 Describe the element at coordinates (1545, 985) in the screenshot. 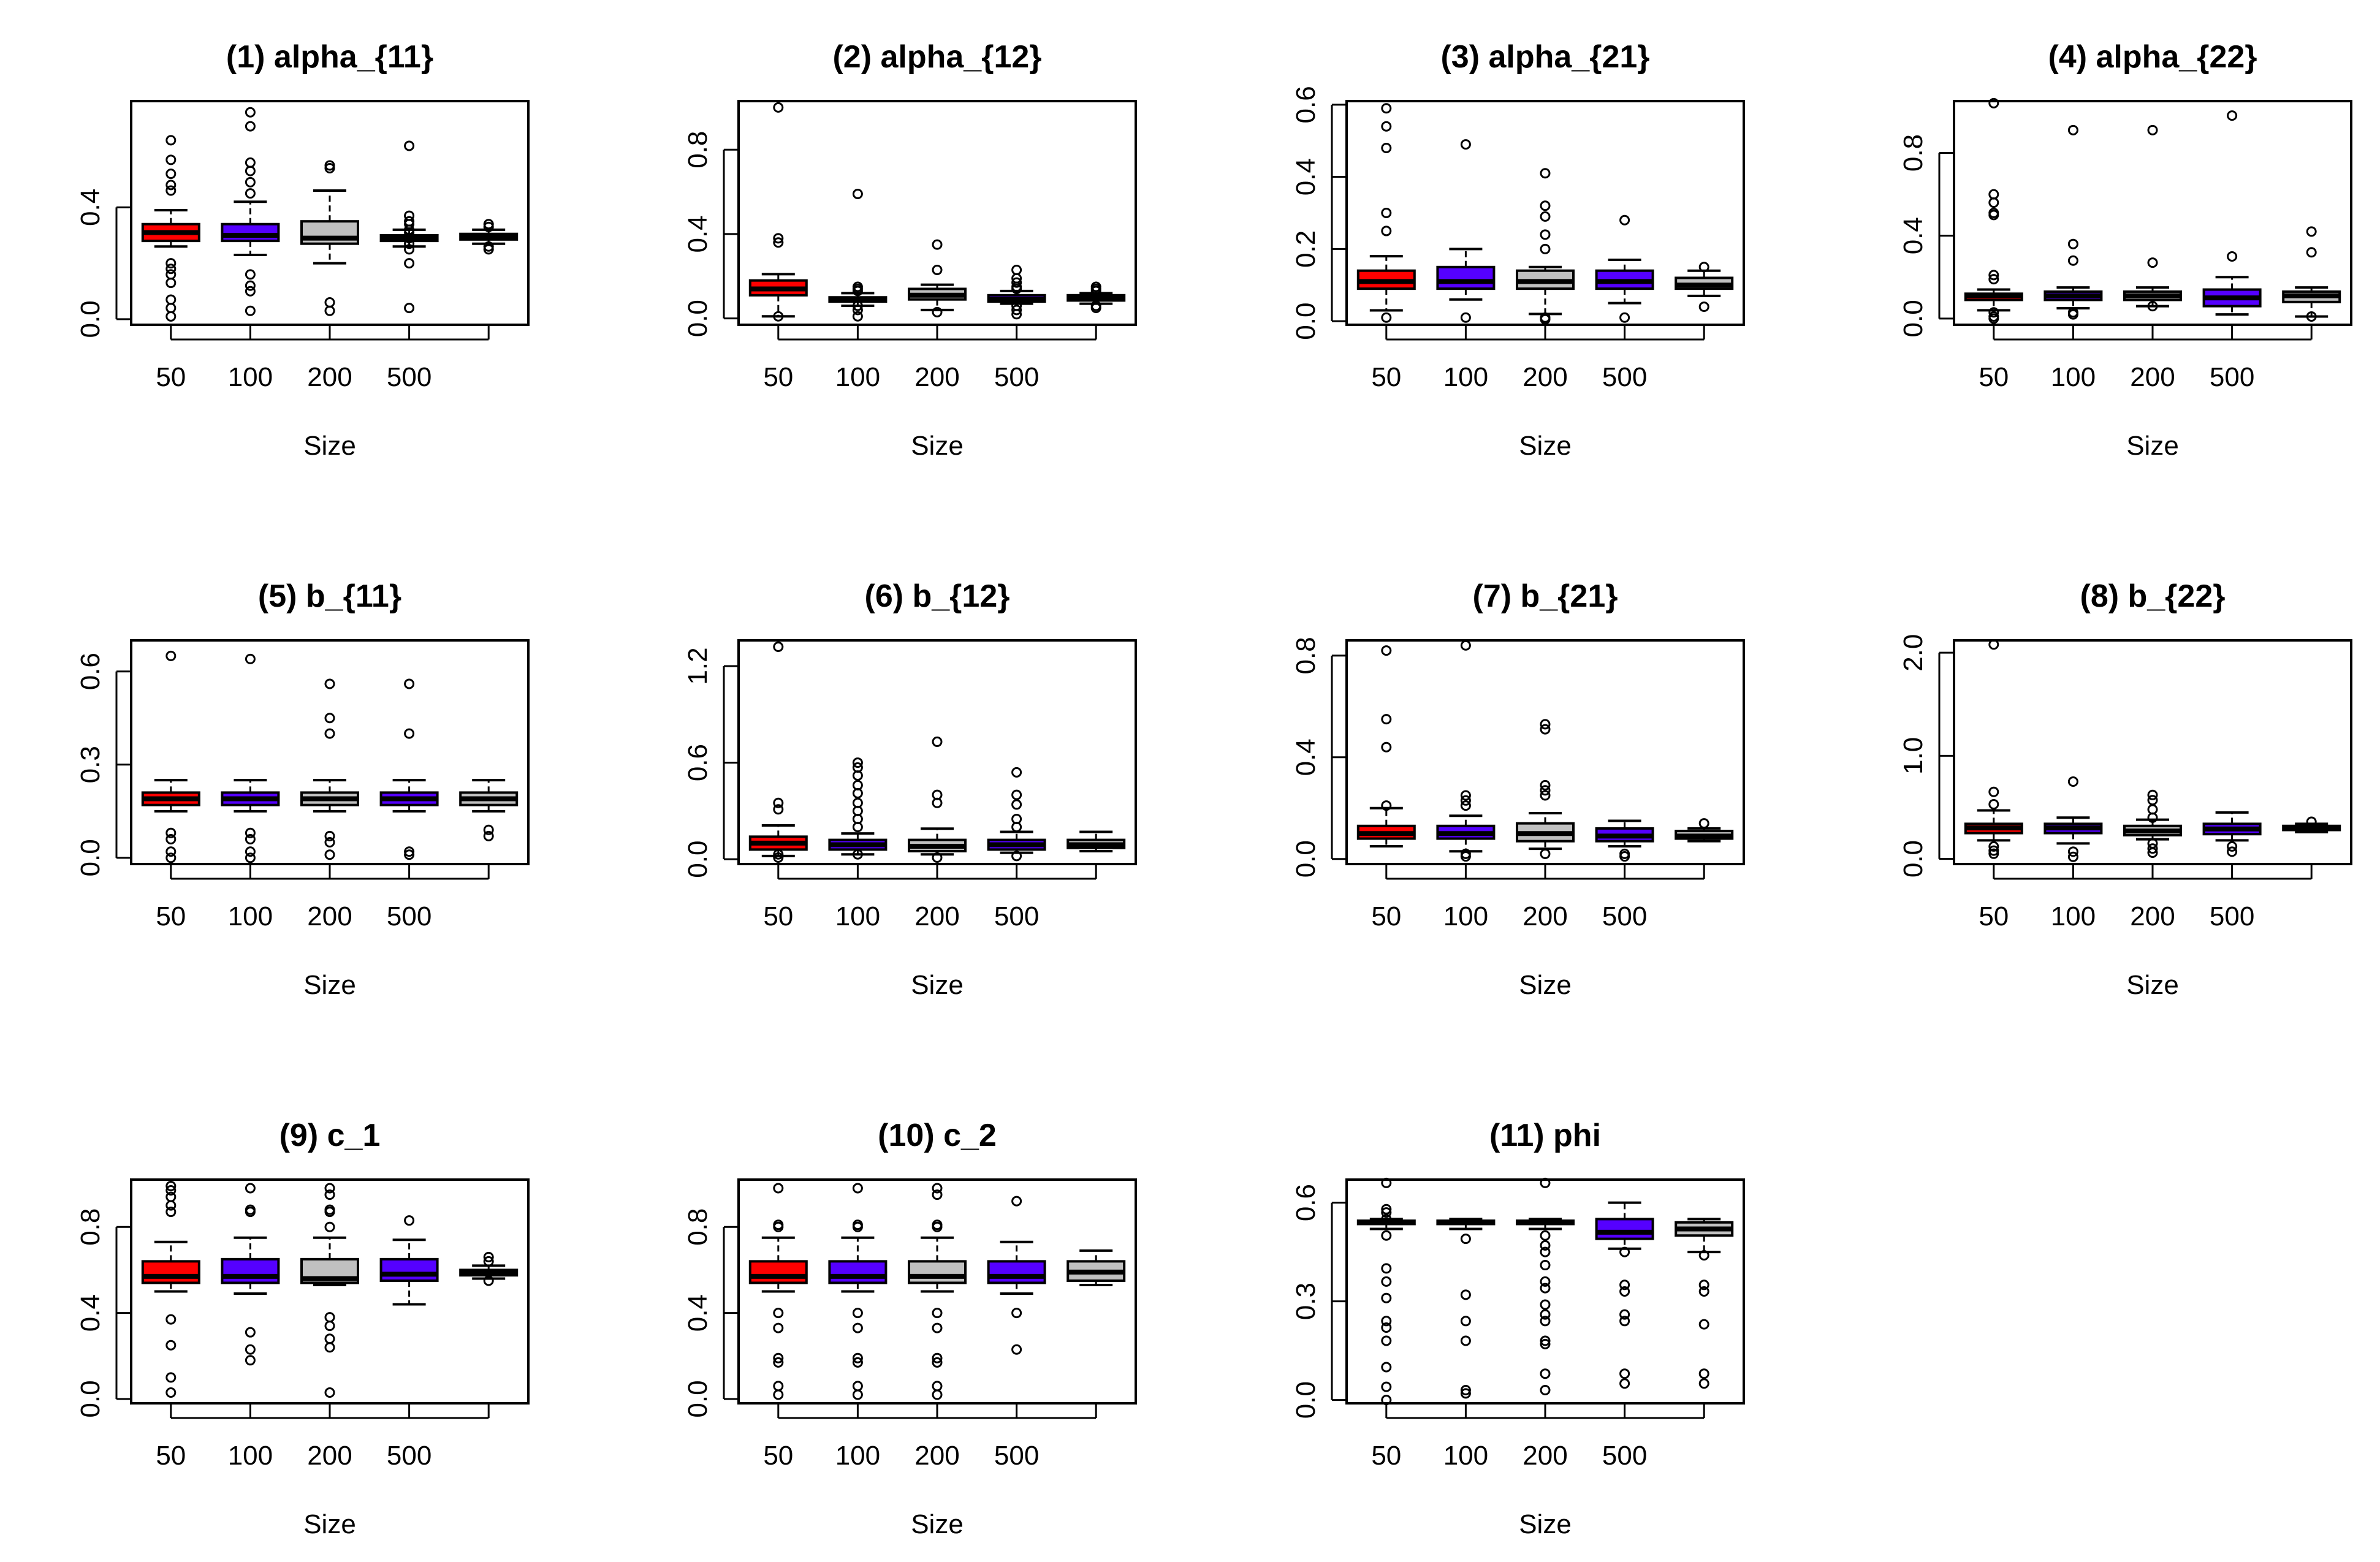

I see `panel-7-xlabel: Size` at that location.